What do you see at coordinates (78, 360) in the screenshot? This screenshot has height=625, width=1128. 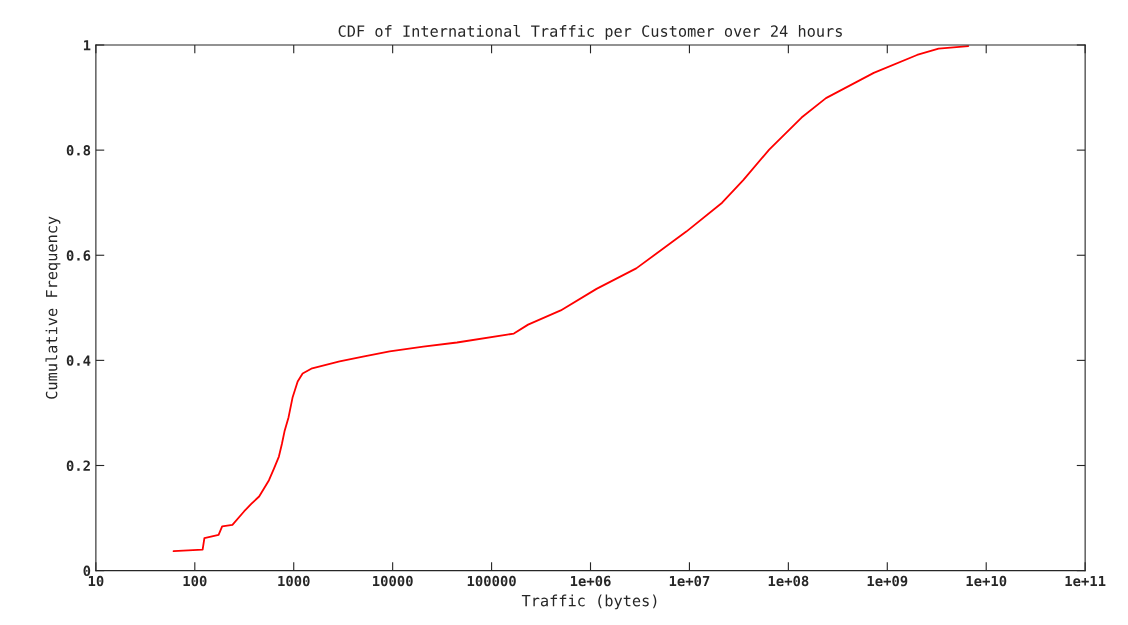 I see `y-tick-label: 0.4` at bounding box center [78, 360].